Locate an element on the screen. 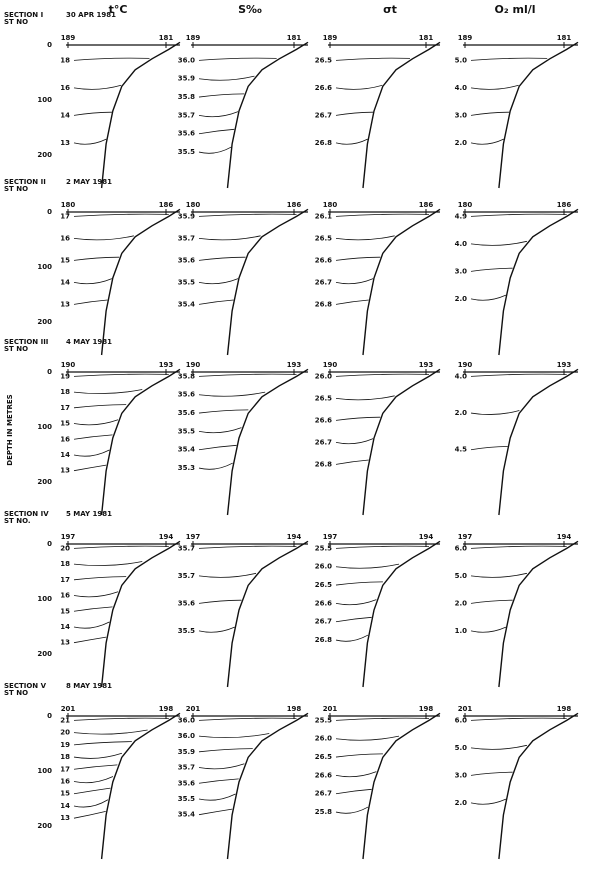  contour-label: 26.5 is located at coordinates (323, 238).